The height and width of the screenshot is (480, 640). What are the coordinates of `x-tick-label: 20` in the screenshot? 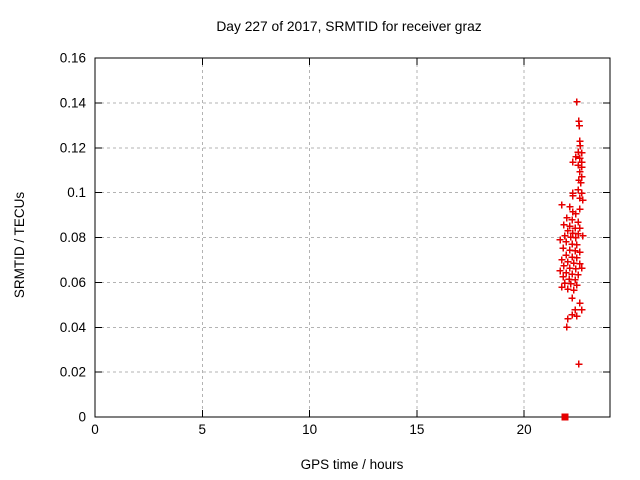 It's located at (524, 429).